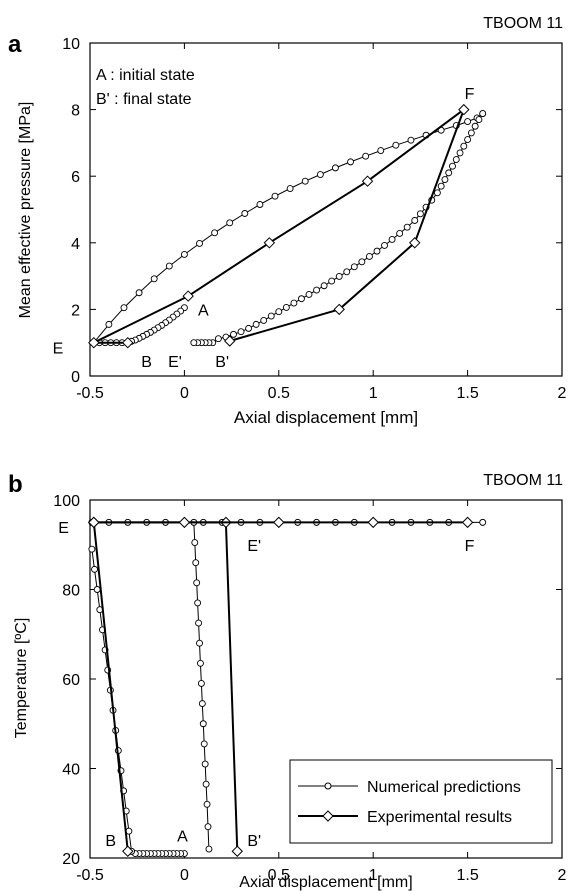  Describe the element at coordinates (175, 362) in the screenshot. I see `point-label-a: E'` at that location.